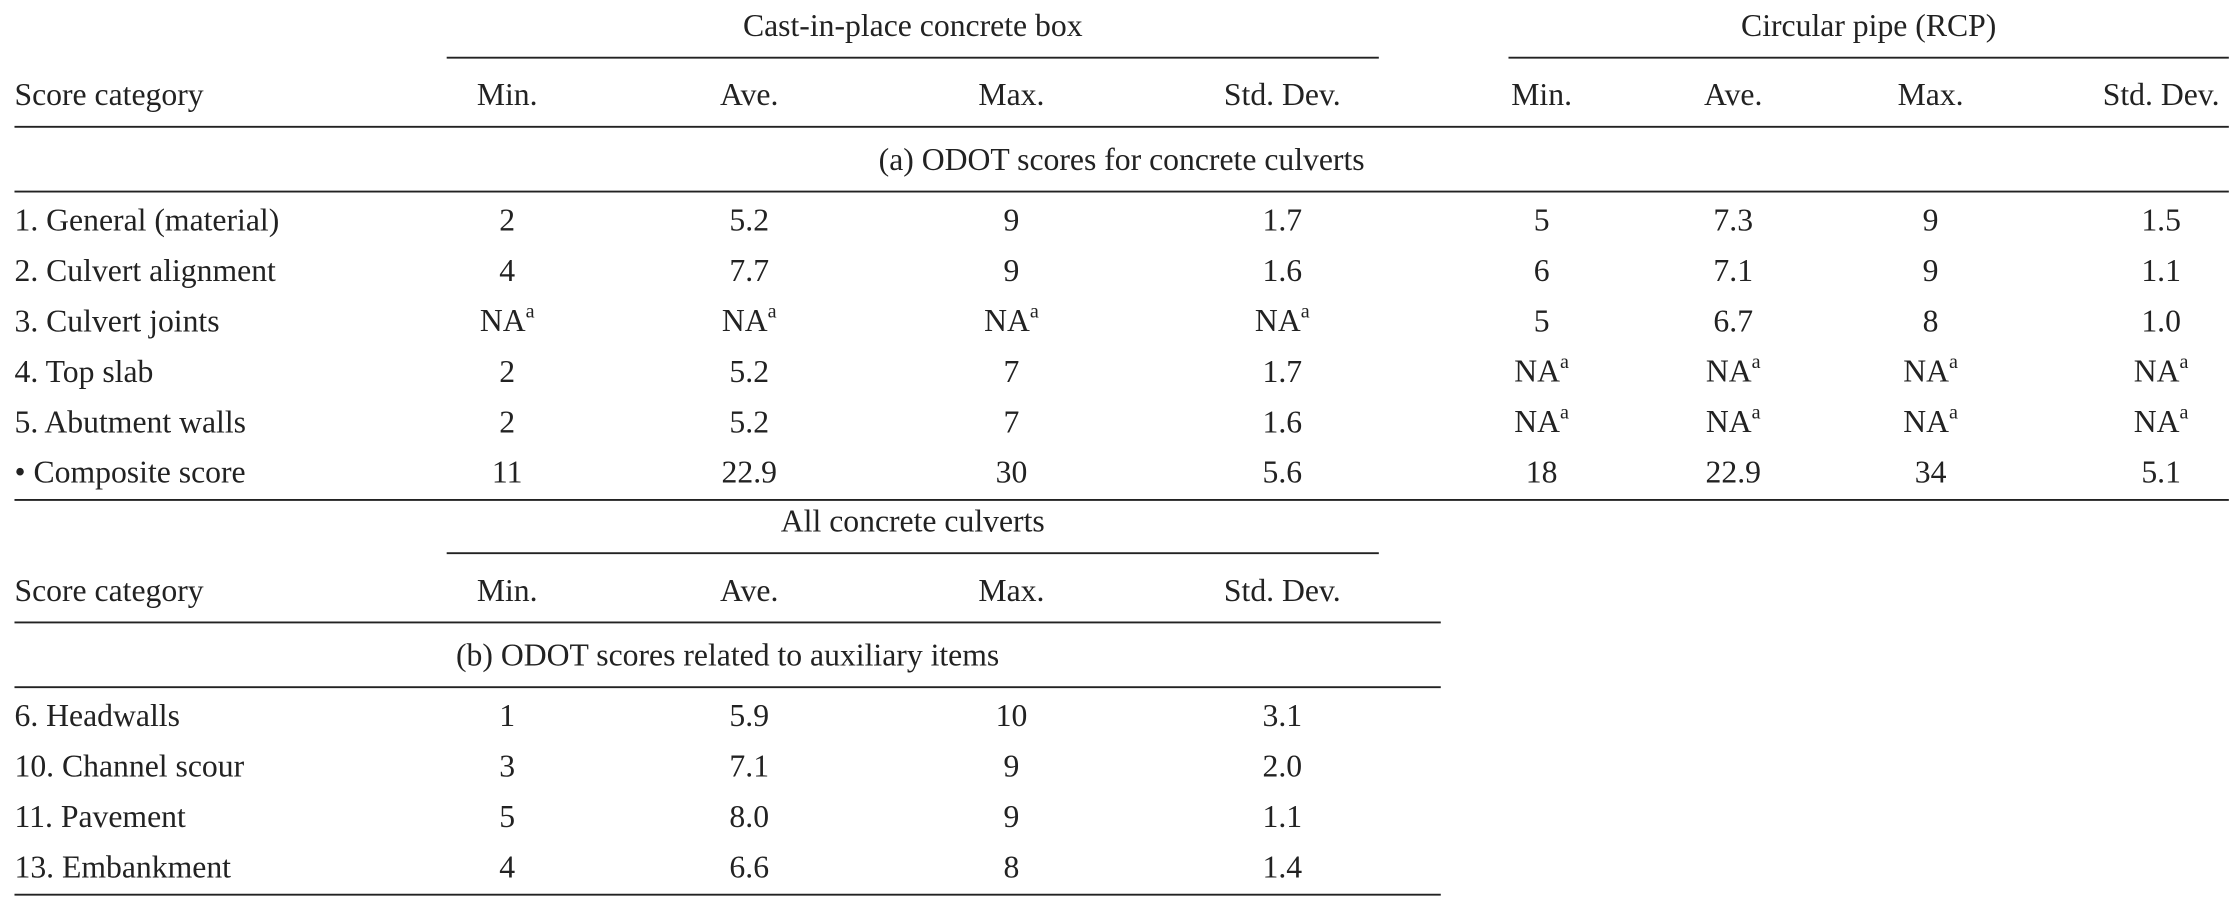 The width and height of the screenshot is (2239, 899). What do you see at coordinates (749, 715) in the screenshot?
I see `cell: 5.9` at bounding box center [749, 715].